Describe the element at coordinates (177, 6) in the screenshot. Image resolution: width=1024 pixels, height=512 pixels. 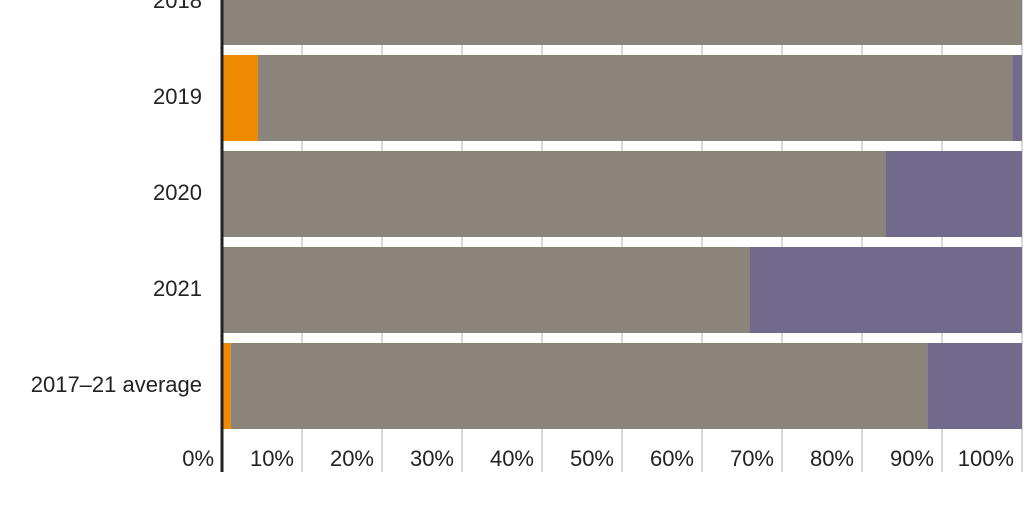
I see `y-tick-label: 2018` at that location.